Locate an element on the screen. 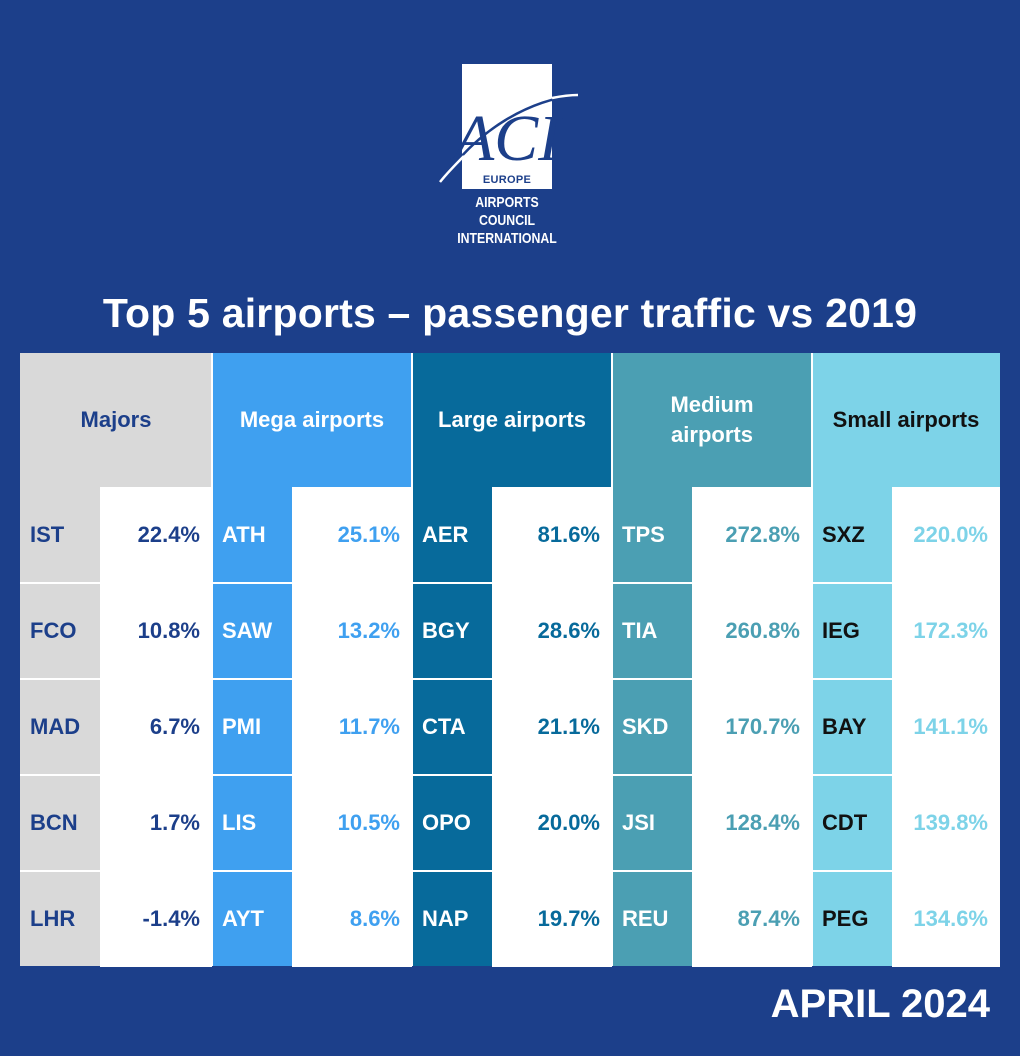 This screenshot has height=1056, width=1020. logo-organization: AIRPORTS COUNCIL INTERNATIONAL is located at coordinates (506, 221).